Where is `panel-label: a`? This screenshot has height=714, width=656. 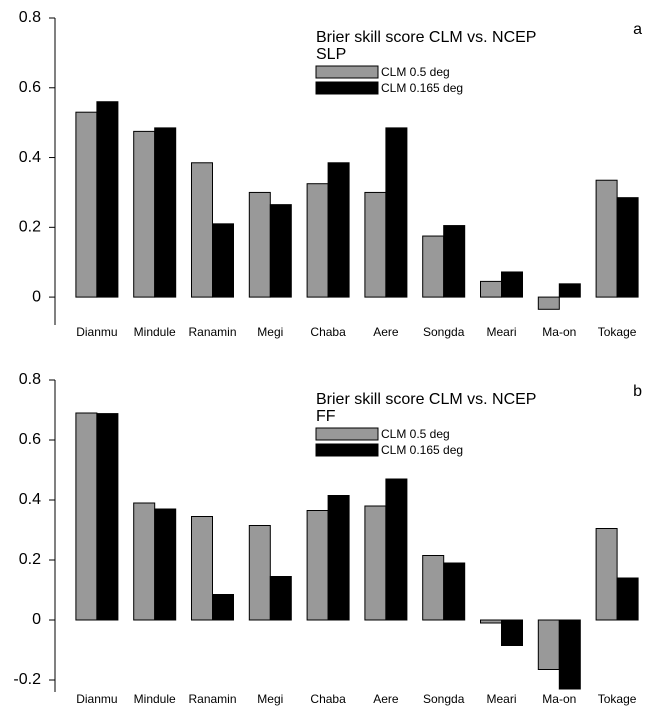 panel-label: a is located at coordinates (637, 29).